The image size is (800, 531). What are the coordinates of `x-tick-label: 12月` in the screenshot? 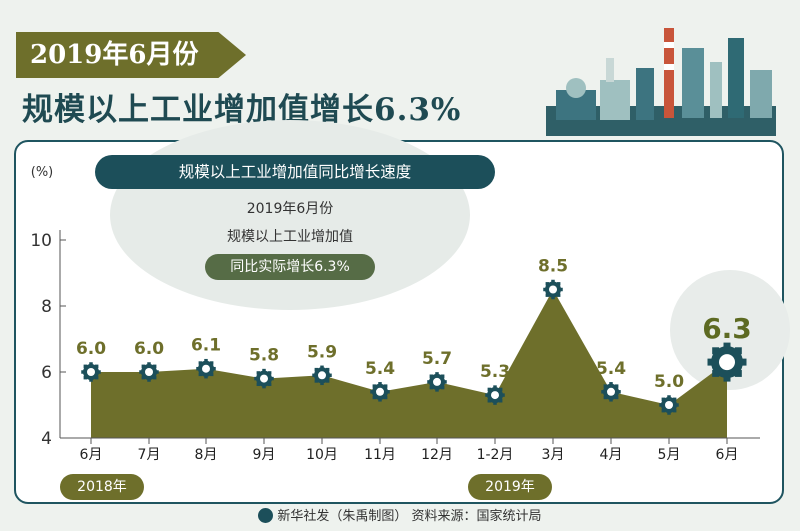 It's located at (437, 455).